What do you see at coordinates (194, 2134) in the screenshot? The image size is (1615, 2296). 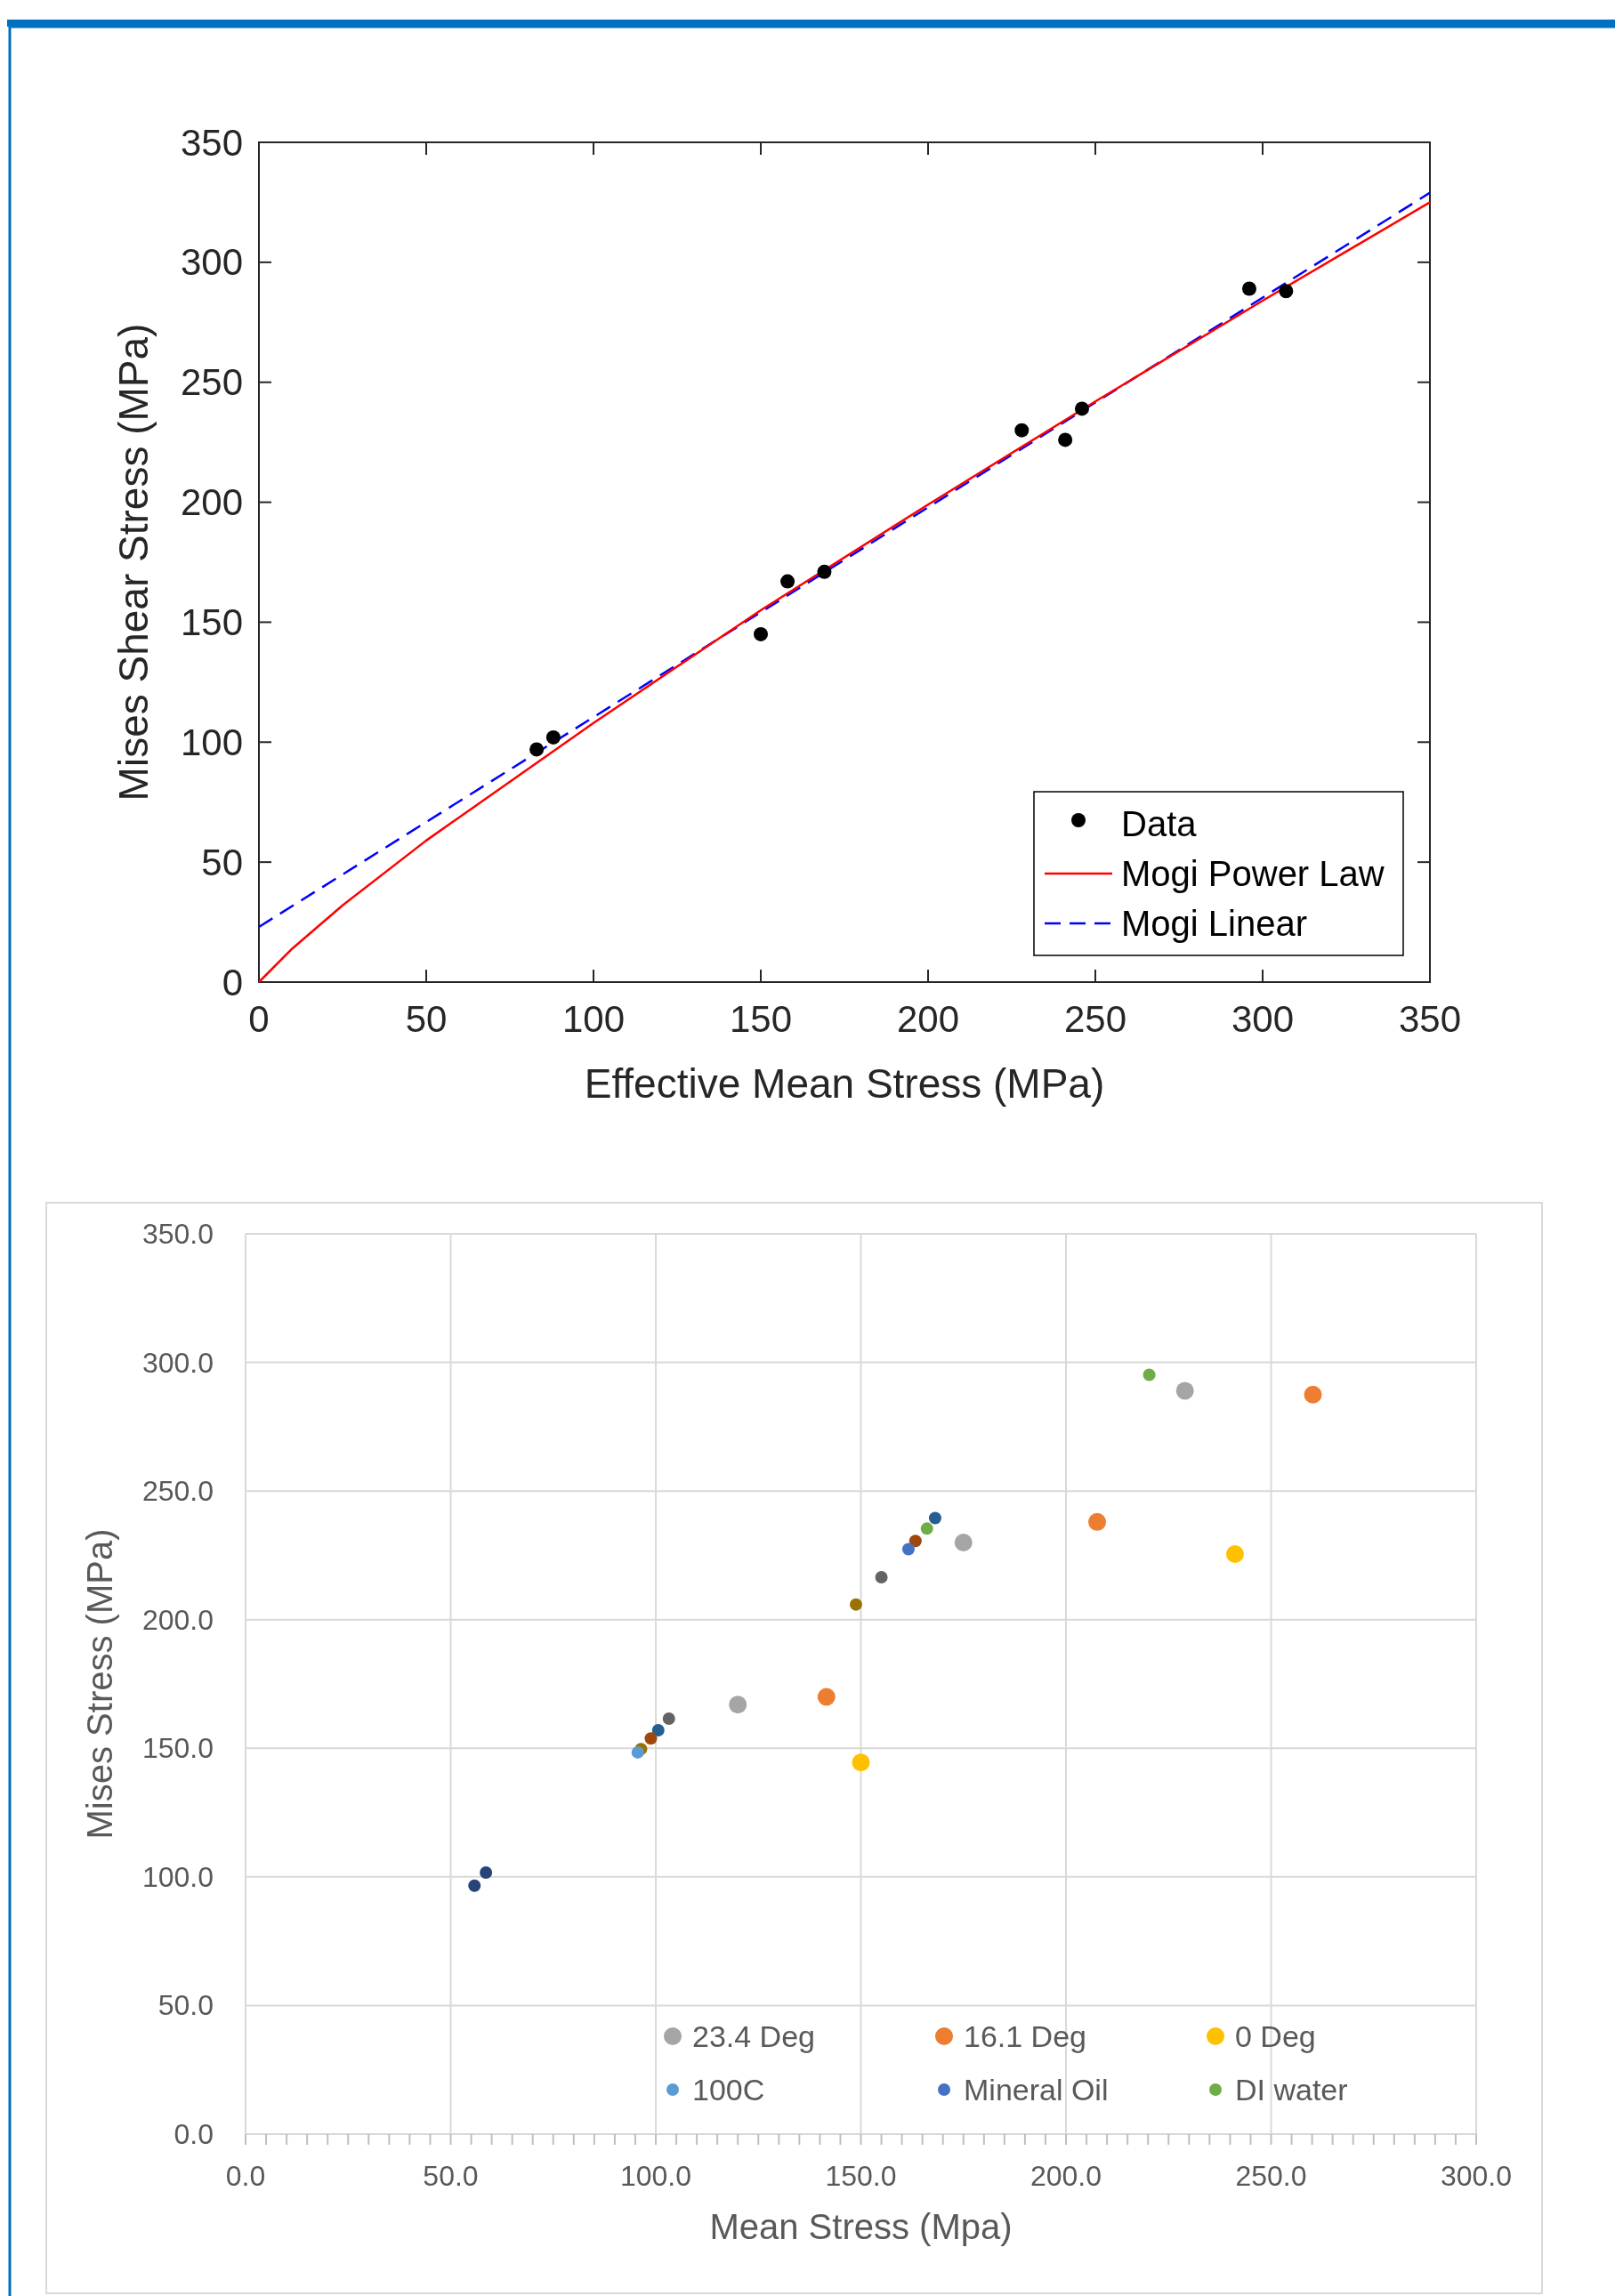 I see `y-tick-label: 0.0` at bounding box center [194, 2134].